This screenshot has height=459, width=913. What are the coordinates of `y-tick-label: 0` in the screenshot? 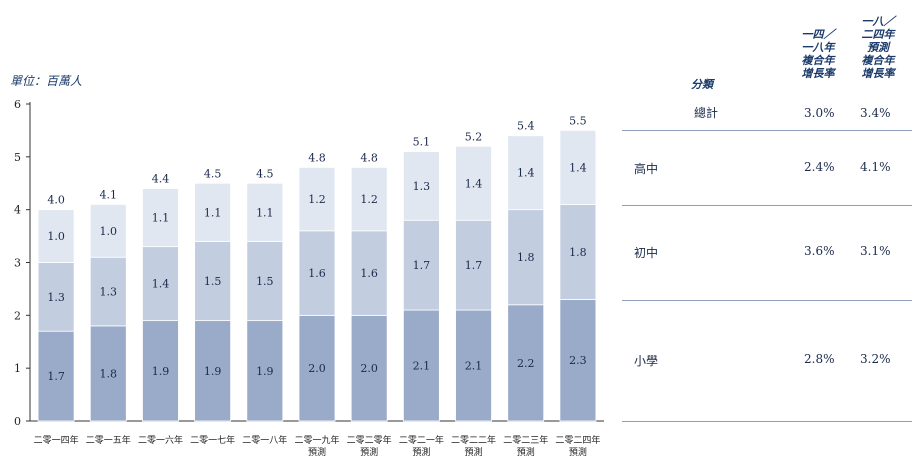 It's located at (17, 421).